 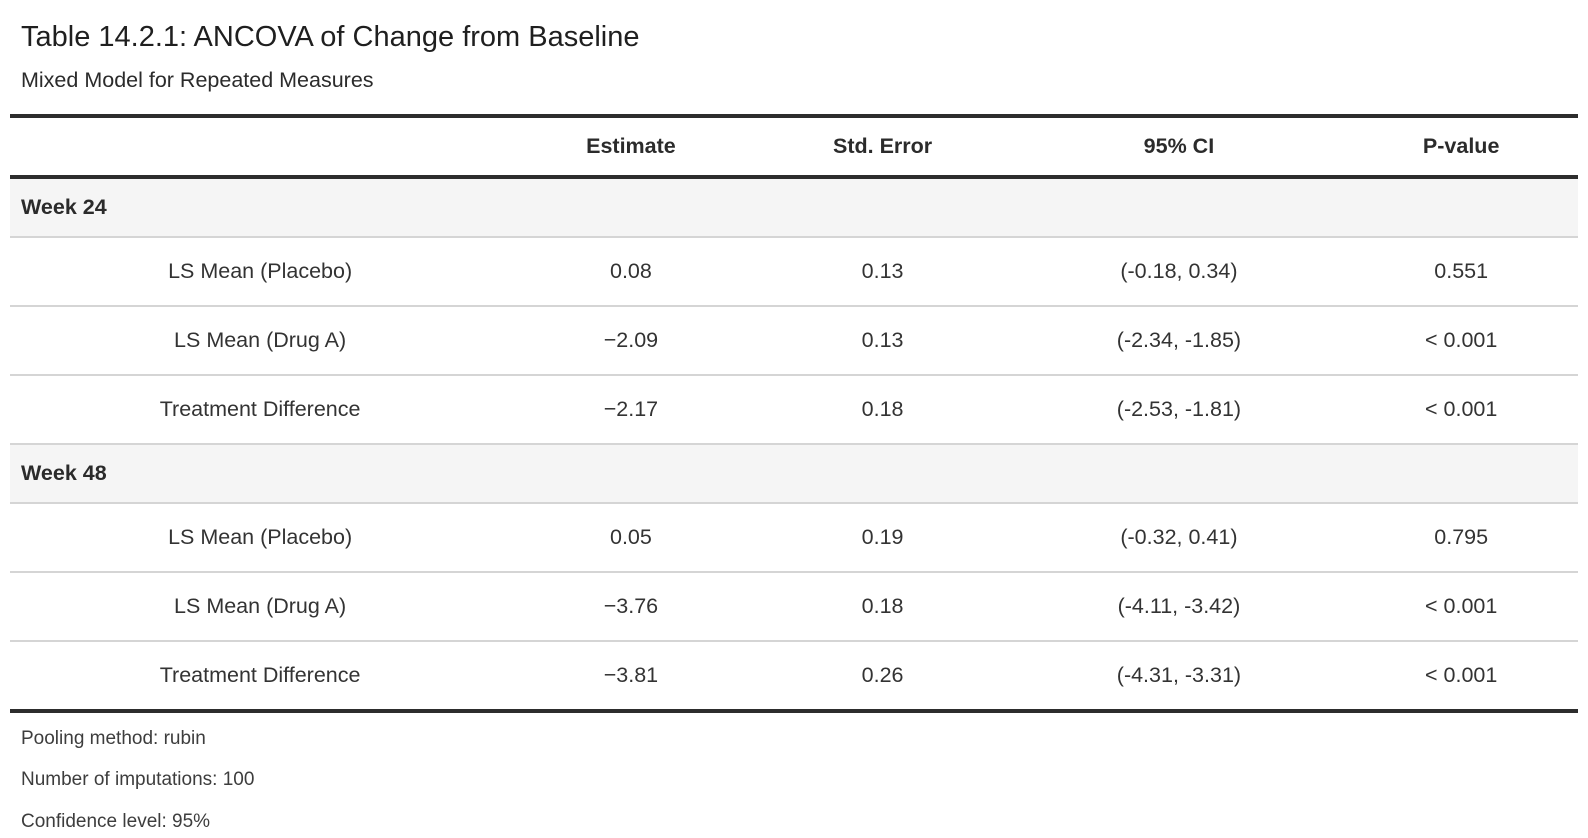 I want to click on std-error-column-header: Std. Error, so click(x=883, y=145).